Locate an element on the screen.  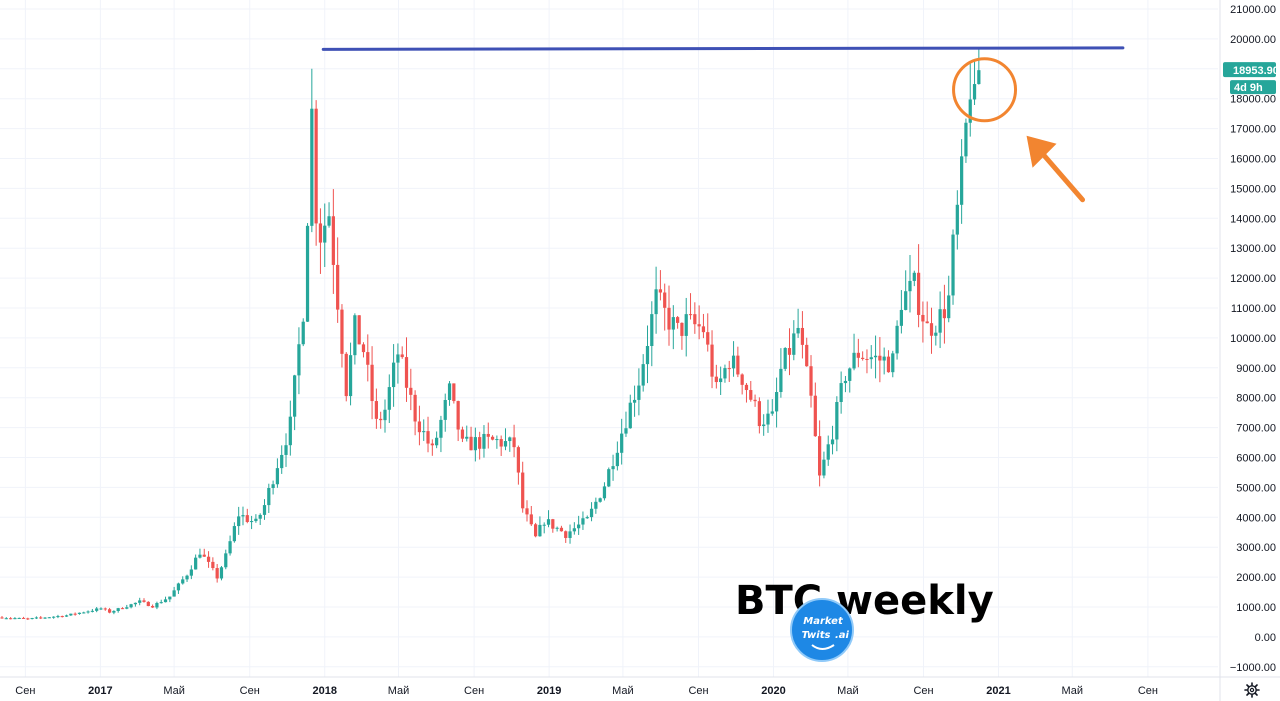
chart-title: BTC weekly is located at coordinates (864, 601).